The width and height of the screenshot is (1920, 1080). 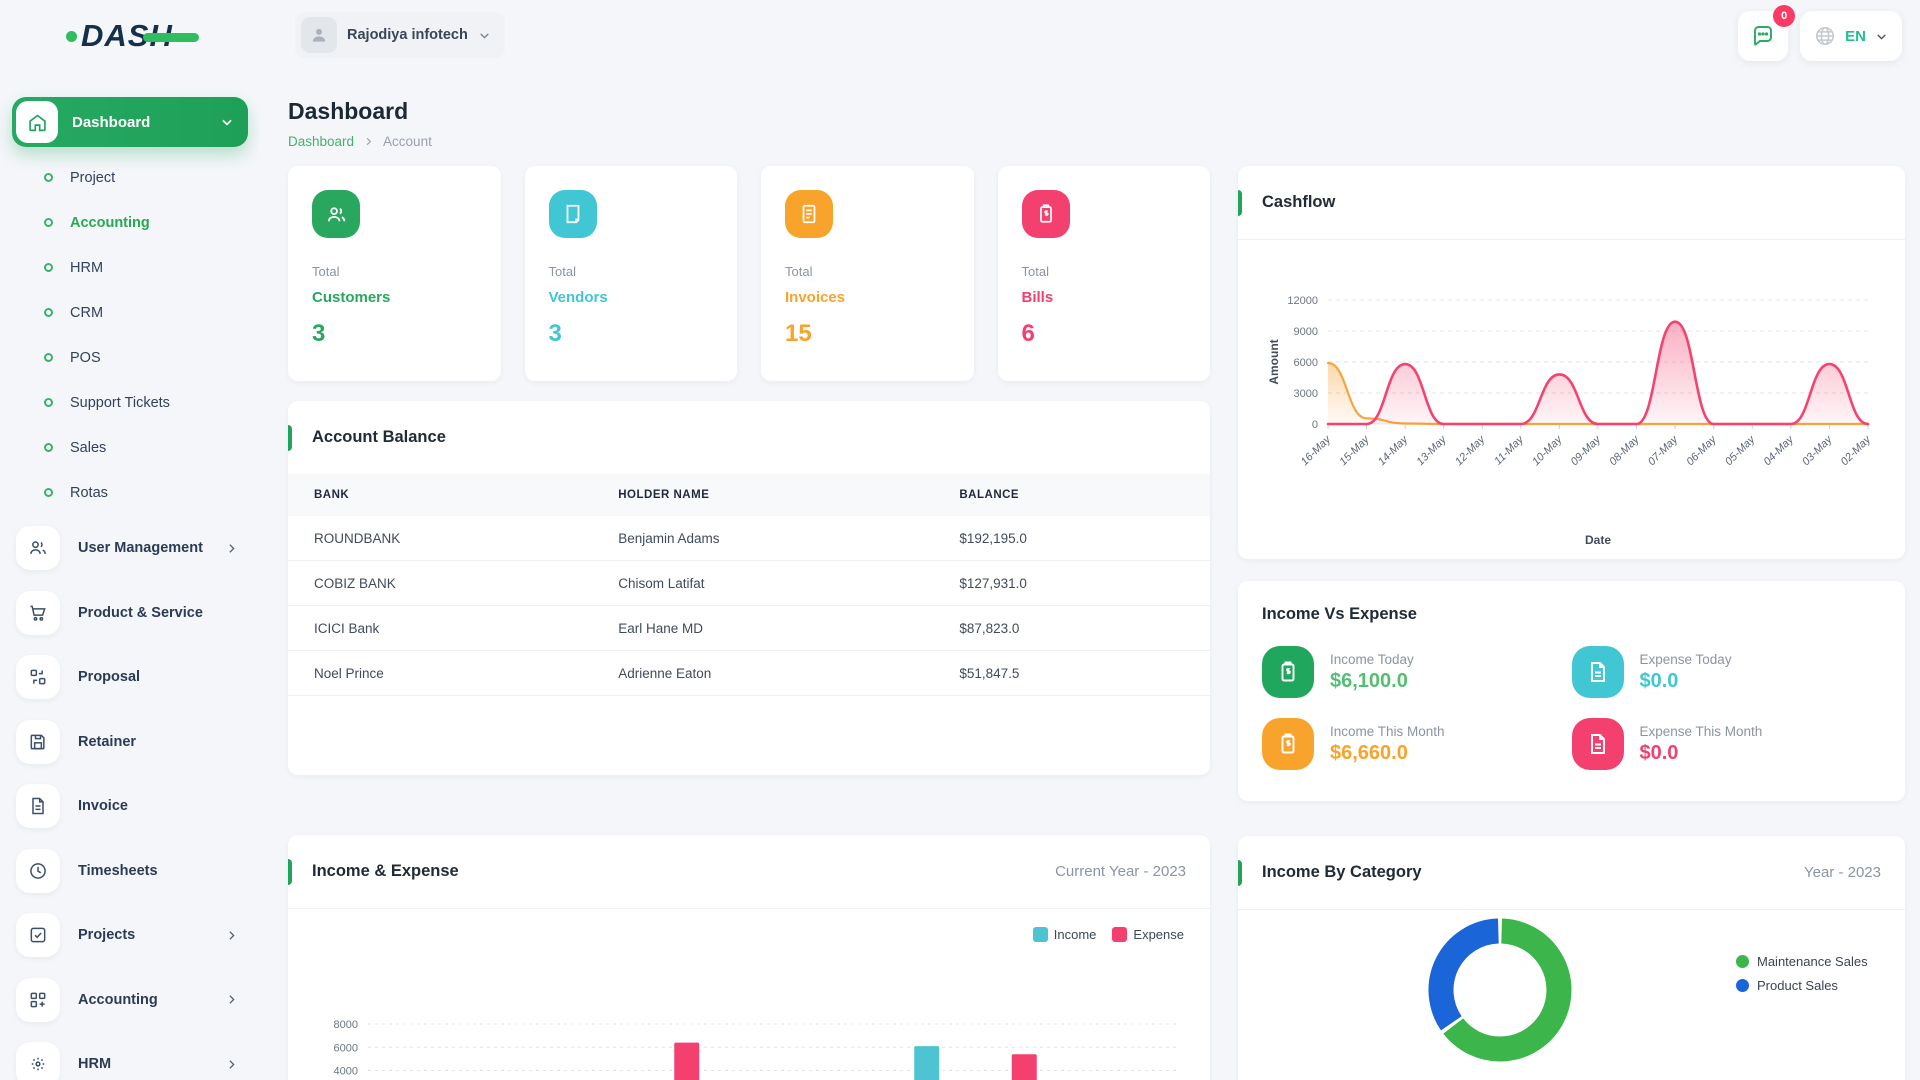 What do you see at coordinates (960, 36) in the screenshot?
I see `top-header: DASH Rajodiya infotech 0 EN` at bounding box center [960, 36].